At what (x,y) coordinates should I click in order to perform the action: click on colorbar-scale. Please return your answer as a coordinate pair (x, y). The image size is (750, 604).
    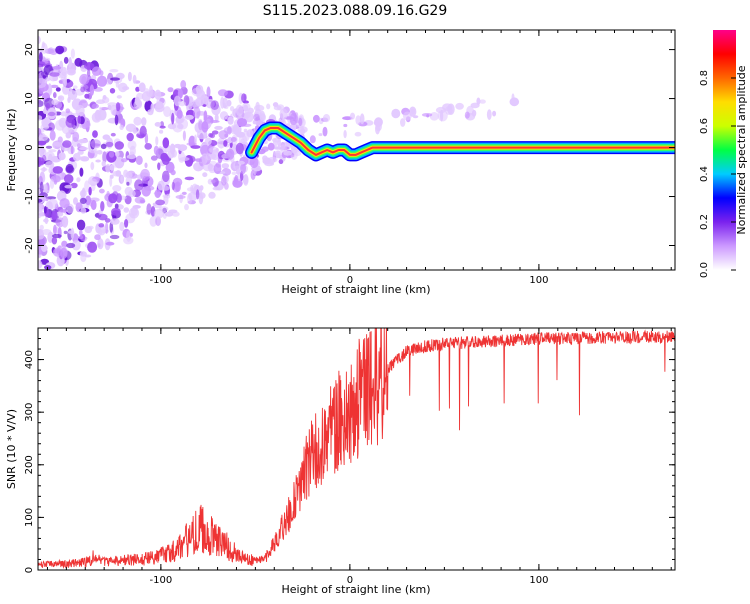
    Looking at the image, I should click on (724, 150).